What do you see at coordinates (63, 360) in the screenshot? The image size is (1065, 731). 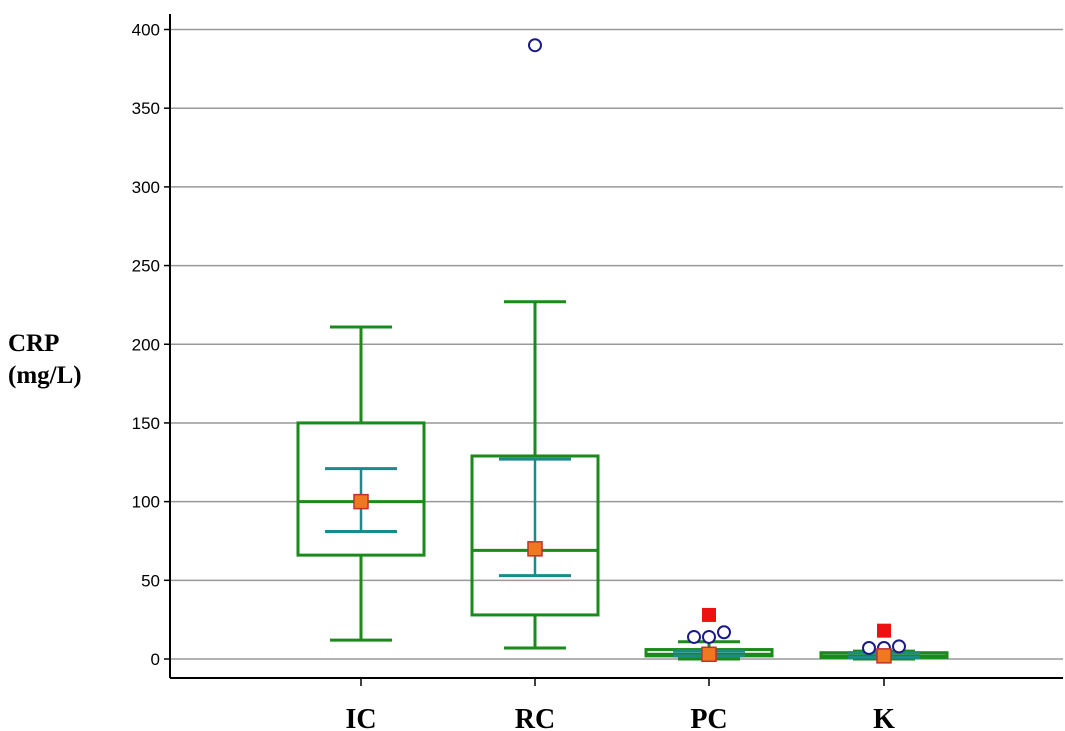 I see `y-axis-label: CRP (mg/L)` at bounding box center [63, 360].